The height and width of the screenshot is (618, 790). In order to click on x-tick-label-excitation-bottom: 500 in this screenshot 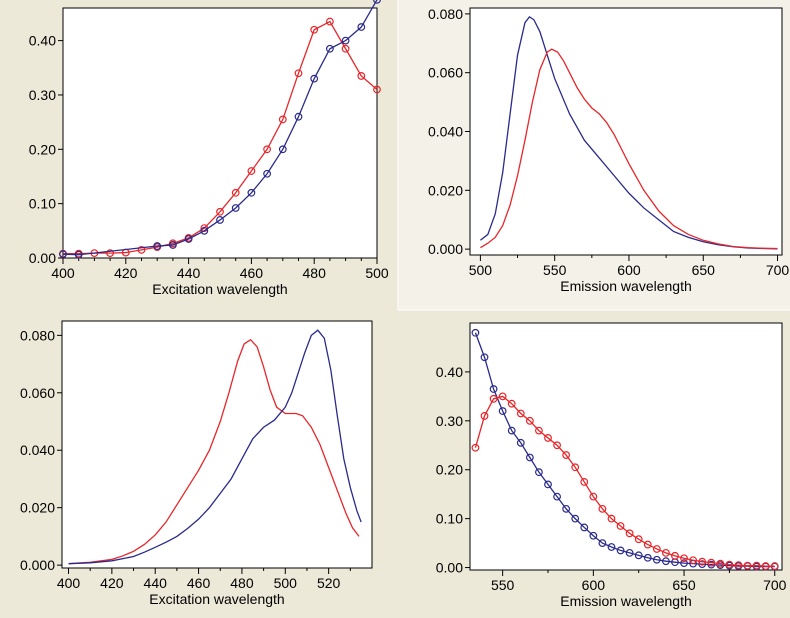, I will do `click(286, 583)`.